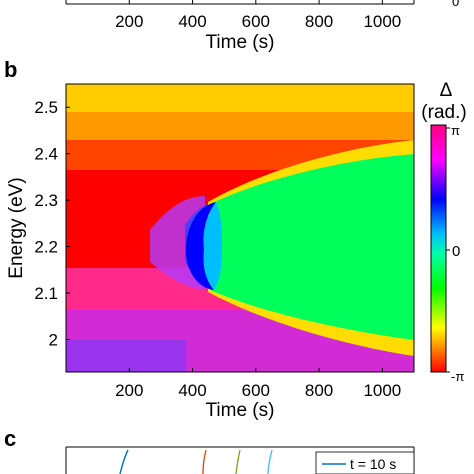 Image resolution: width=474 pixels, height=474 pixels. Describe the element at coordinates (46, 200) in the screenshot. I see `heatmap-ytick-label: 2.3` at that location.